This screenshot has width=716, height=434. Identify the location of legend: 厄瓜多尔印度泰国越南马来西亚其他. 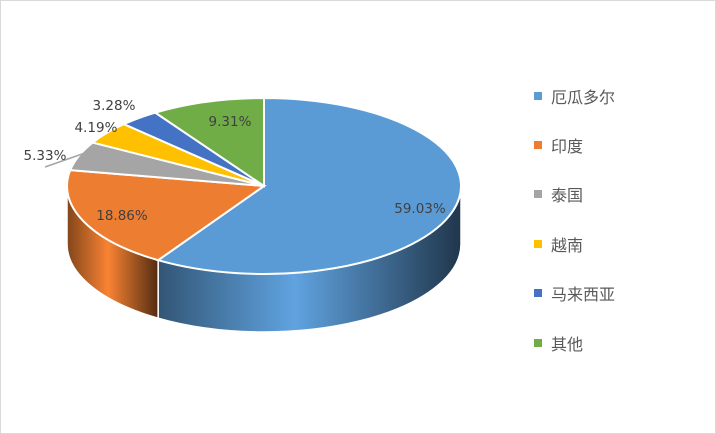
(574, 219).